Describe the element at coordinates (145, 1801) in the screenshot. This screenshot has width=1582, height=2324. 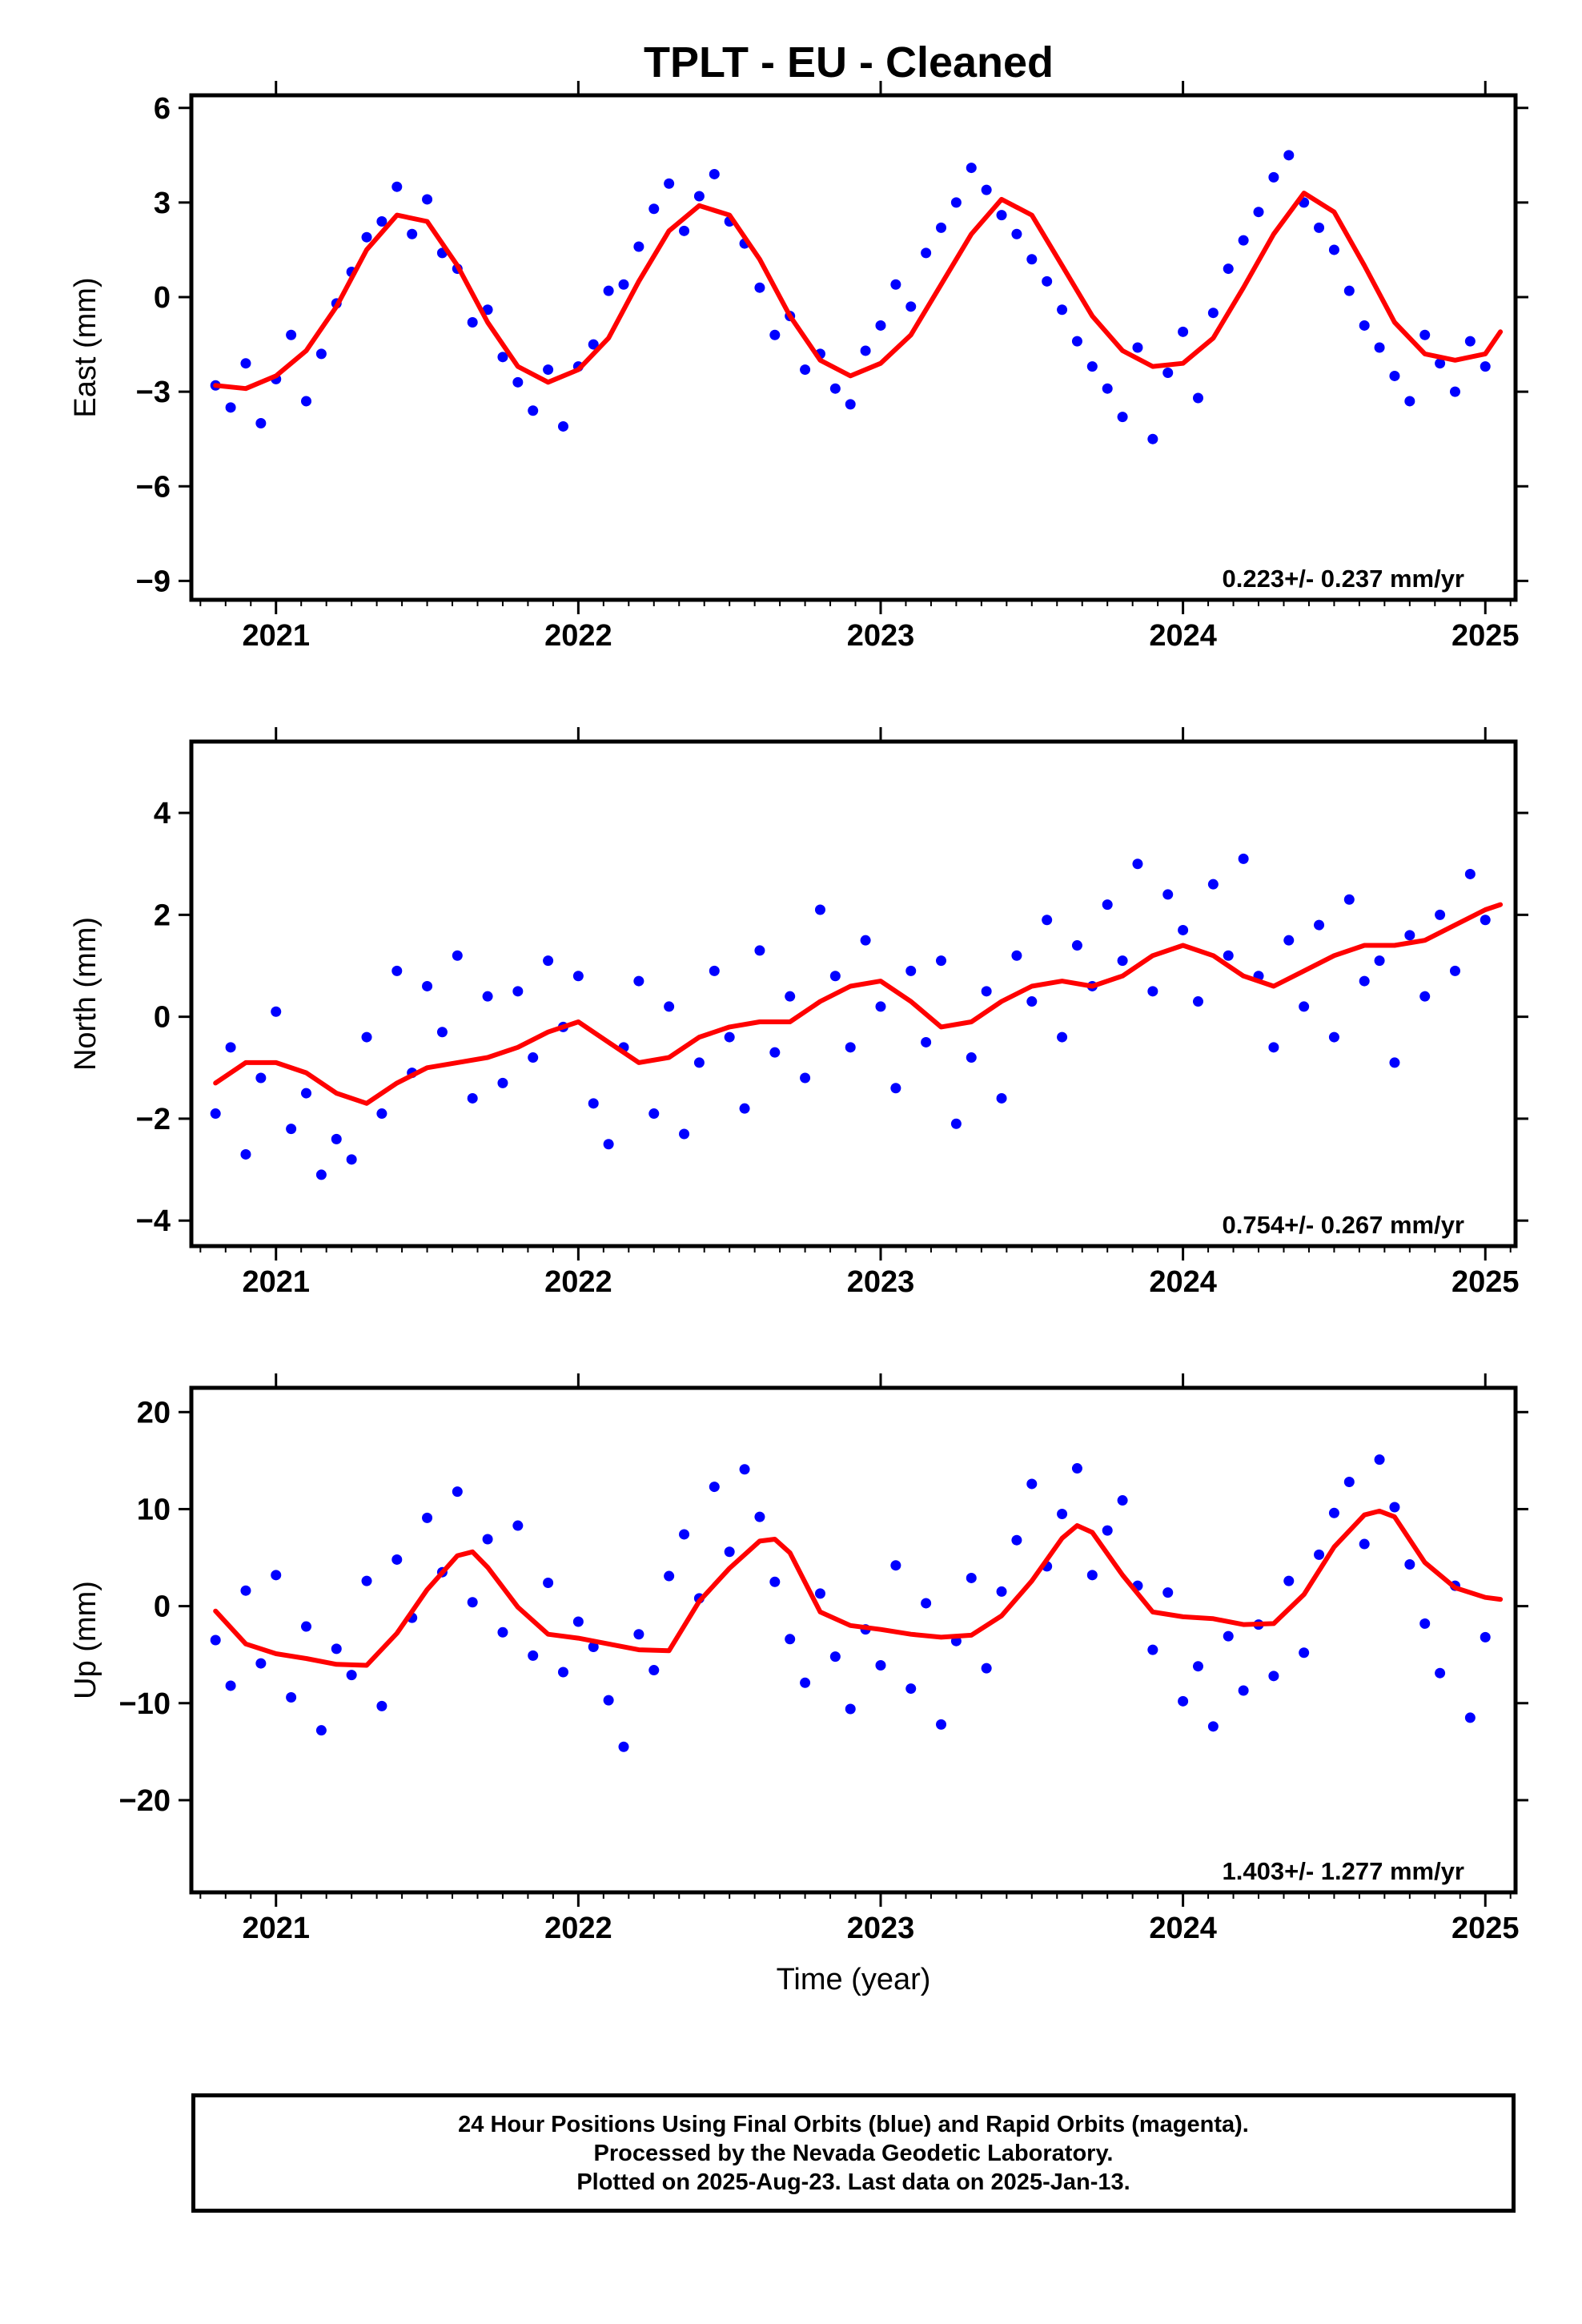
I see `y-tick-label: −20` at that location.